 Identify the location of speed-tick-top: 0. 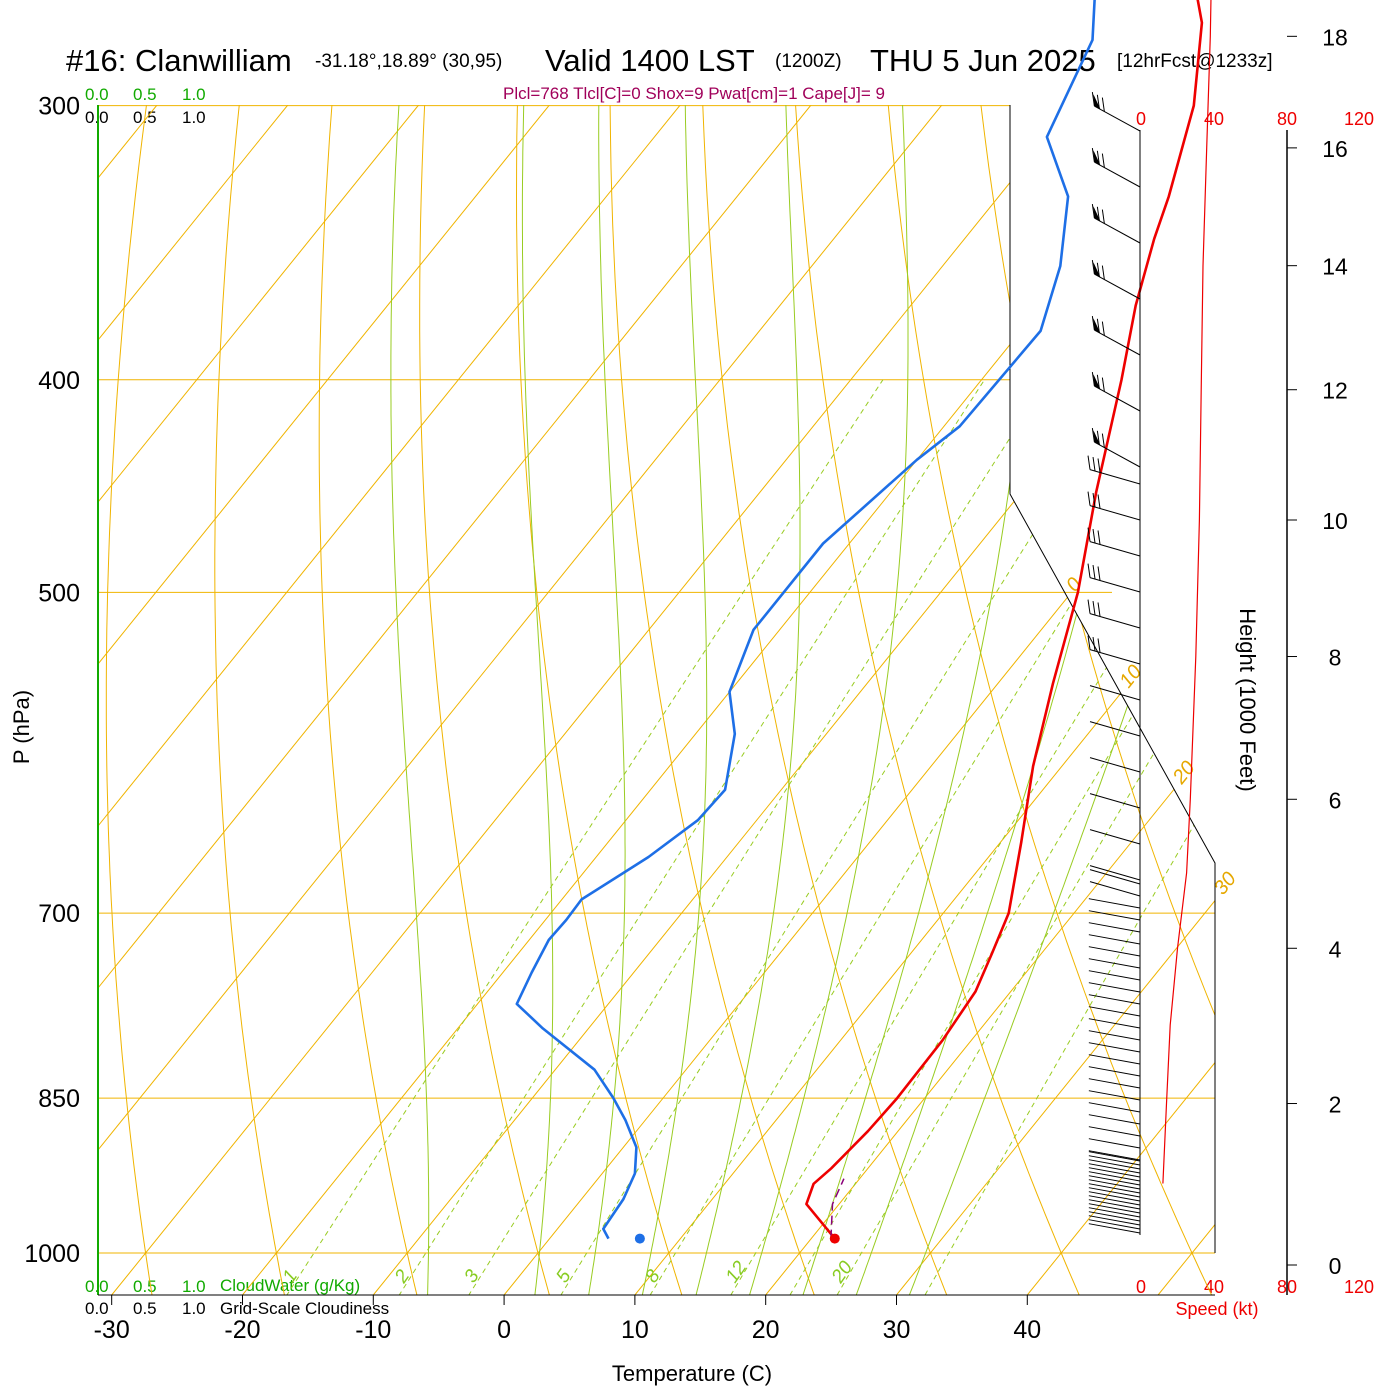
(1141, 119).